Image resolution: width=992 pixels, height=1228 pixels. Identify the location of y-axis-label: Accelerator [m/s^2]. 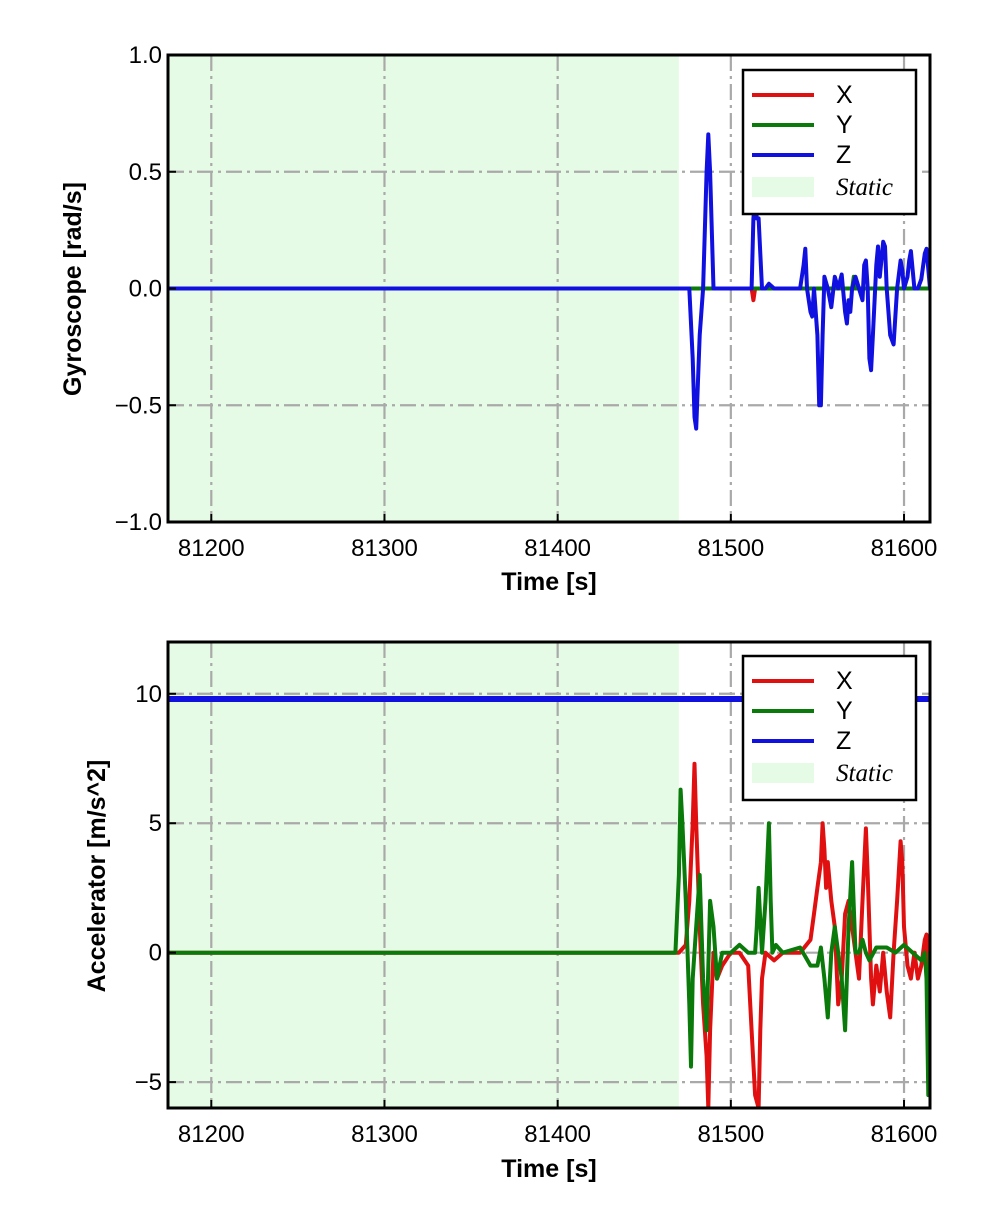
(97, 876).